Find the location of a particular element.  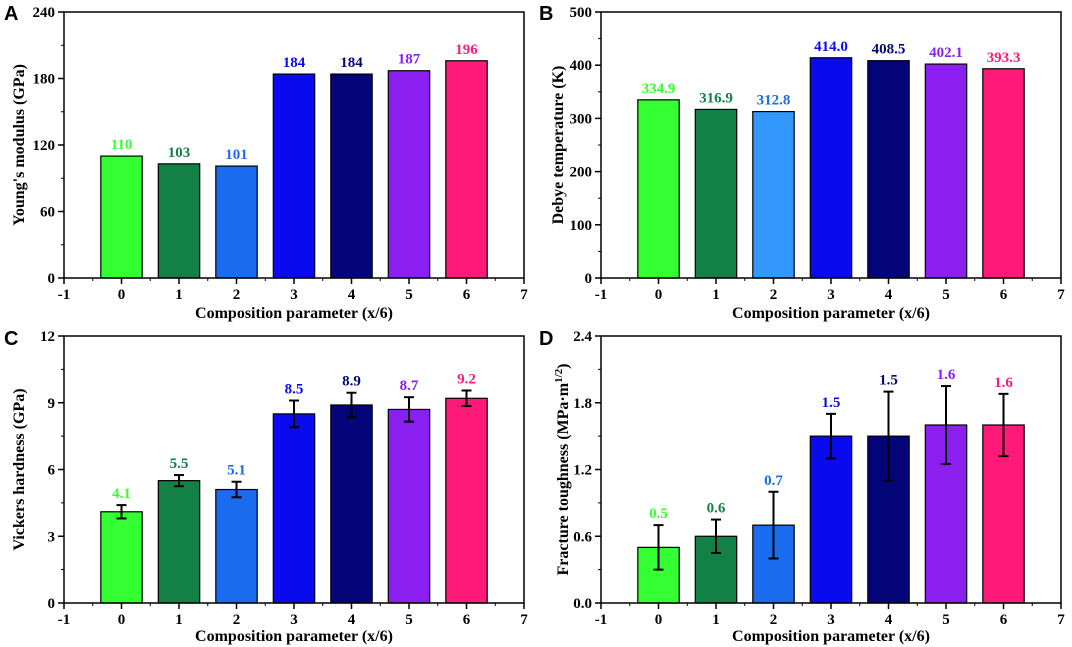

data-label-c-4: 8.9 is located at coordinates (351, 382).